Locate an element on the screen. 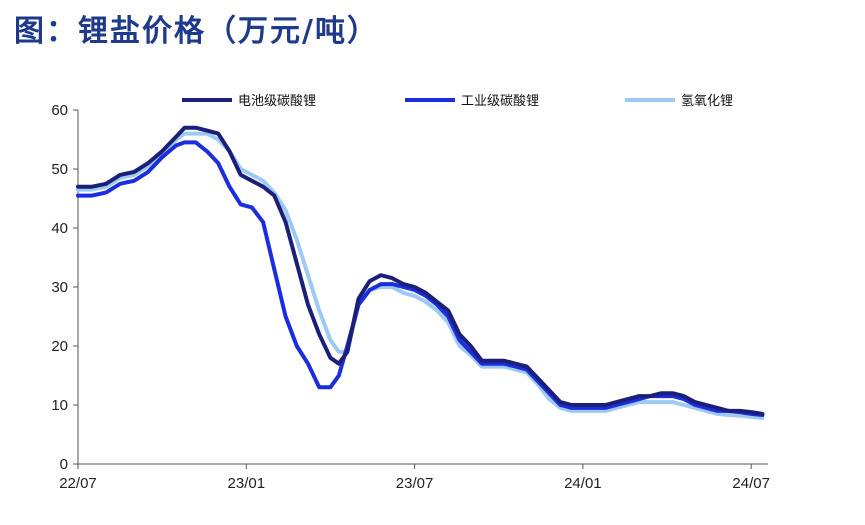 The width and height of the screenshot is (865, 525). y-tick-label: 20 is located at coordinates (59, 346).